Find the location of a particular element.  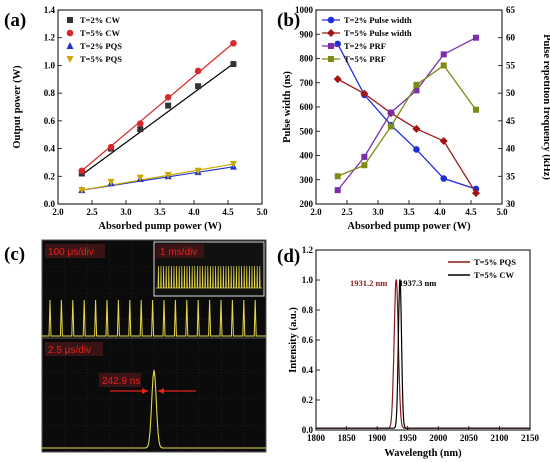

panel-label-b: (b) is located at coordinates (288, 20).